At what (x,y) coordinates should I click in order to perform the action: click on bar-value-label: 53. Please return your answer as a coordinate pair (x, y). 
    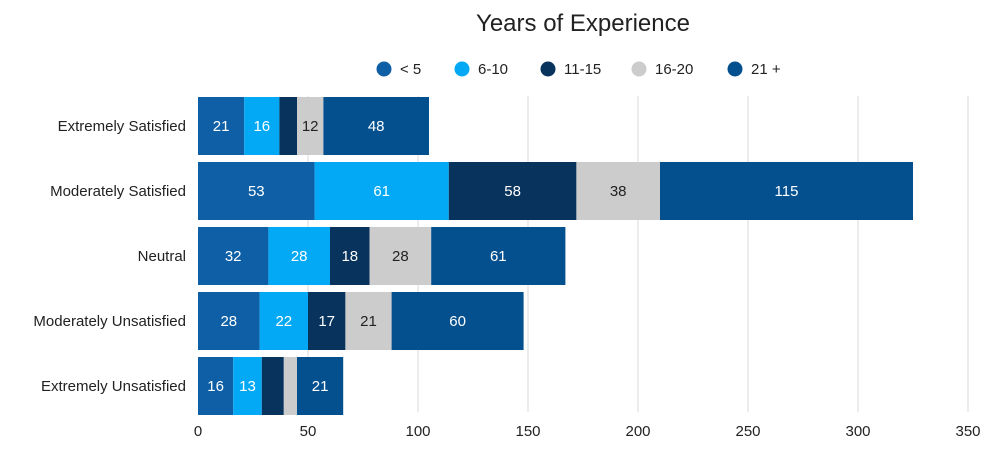
    Looking at the image, I should click on (256, 191).